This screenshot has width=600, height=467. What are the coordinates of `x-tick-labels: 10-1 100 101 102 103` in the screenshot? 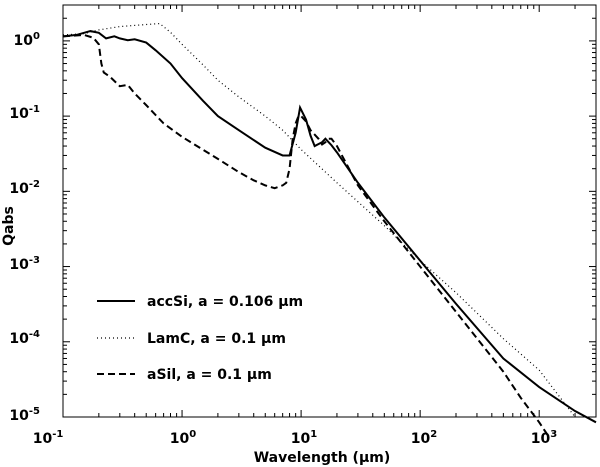 It's located at (295, 438).